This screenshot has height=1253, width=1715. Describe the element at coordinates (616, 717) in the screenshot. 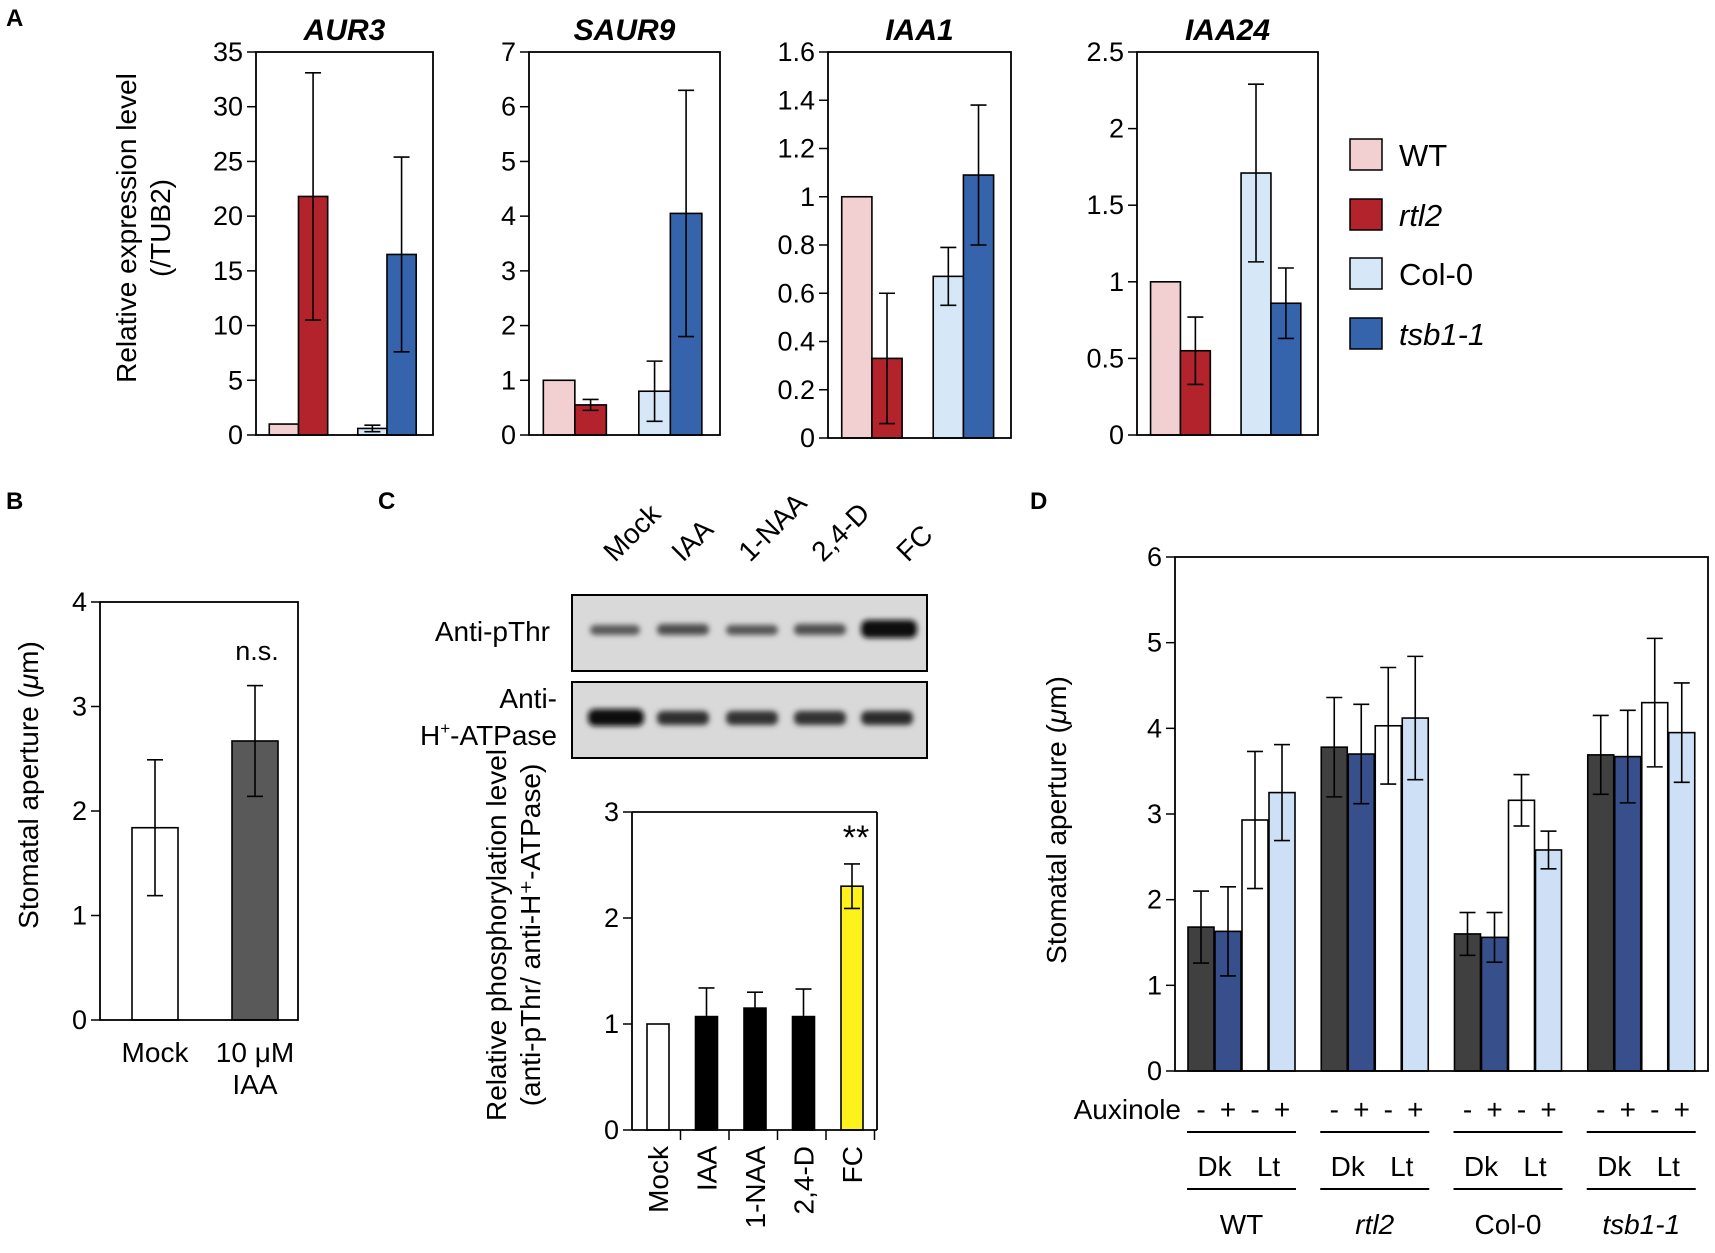

I see `blot-band-atpase-mock` at that location.